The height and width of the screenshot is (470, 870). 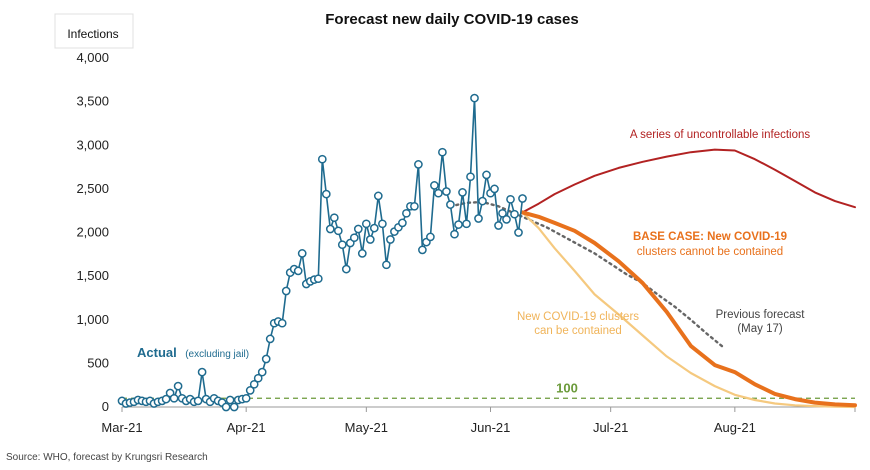 I want to click on y-tick-label: 3,000, so click(x=92, y=144).